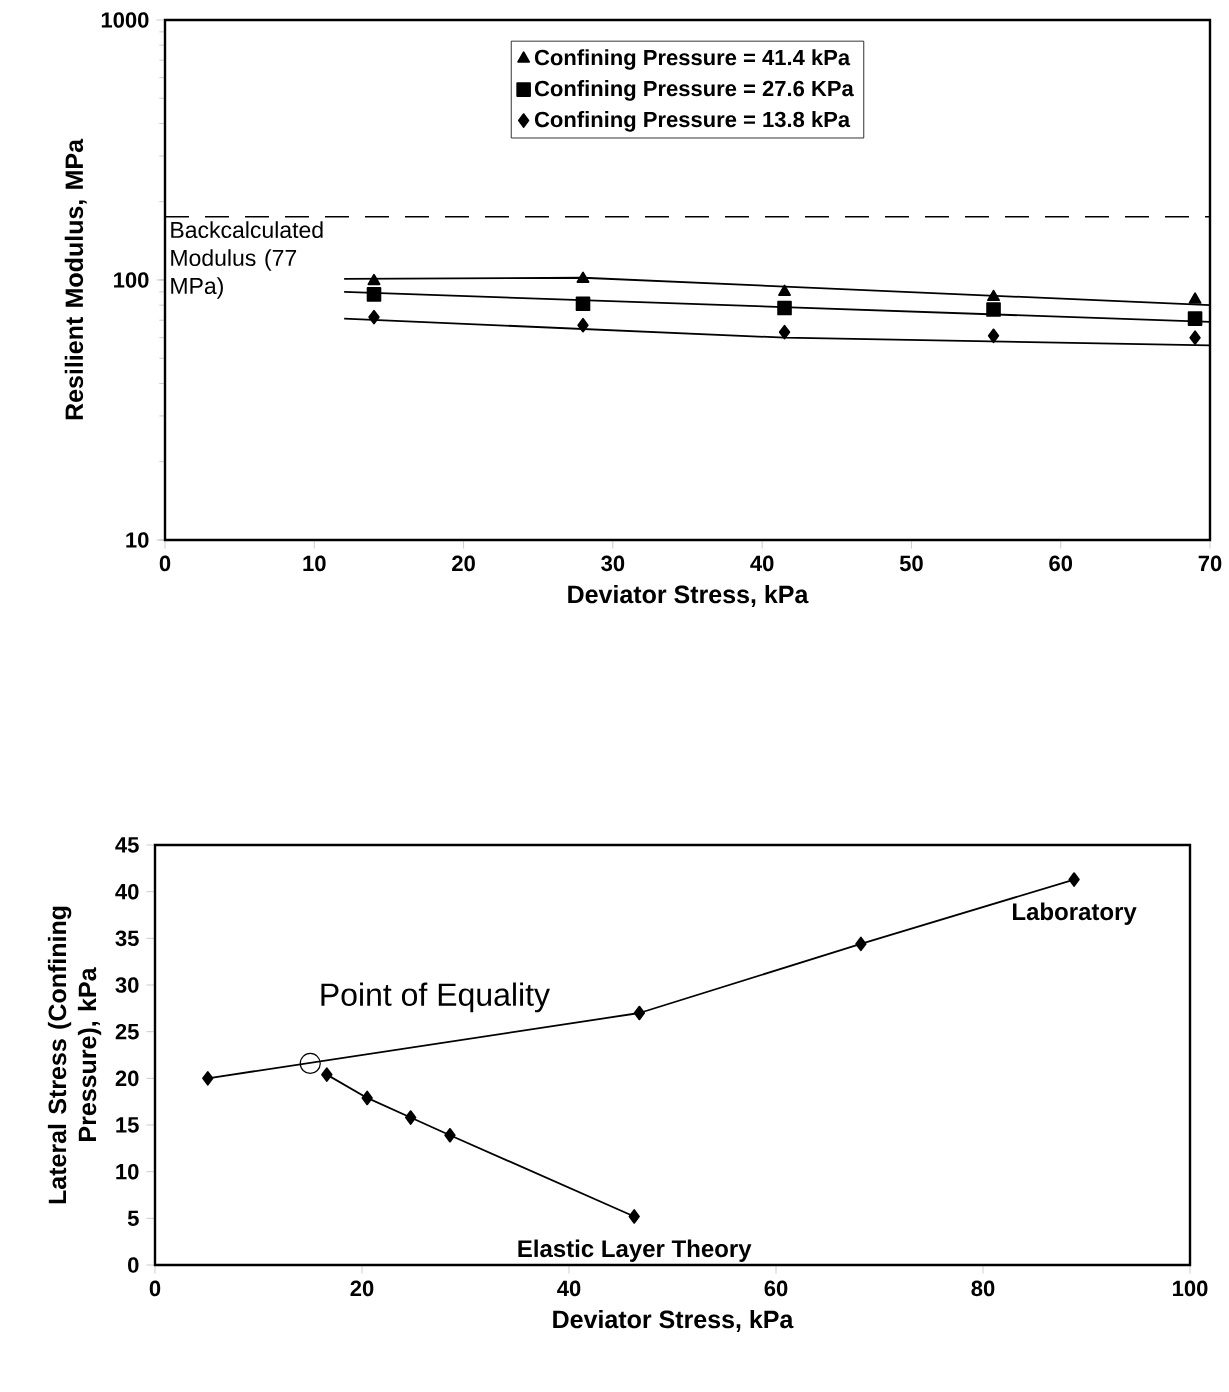 Image resolution: width=1229 pixels, height=1392 pixels. Describe the element at coordinates (247, 260) in the screenshot. I see `ref-line-label: Backcalculated Modulus (77 MPa)` at that location.